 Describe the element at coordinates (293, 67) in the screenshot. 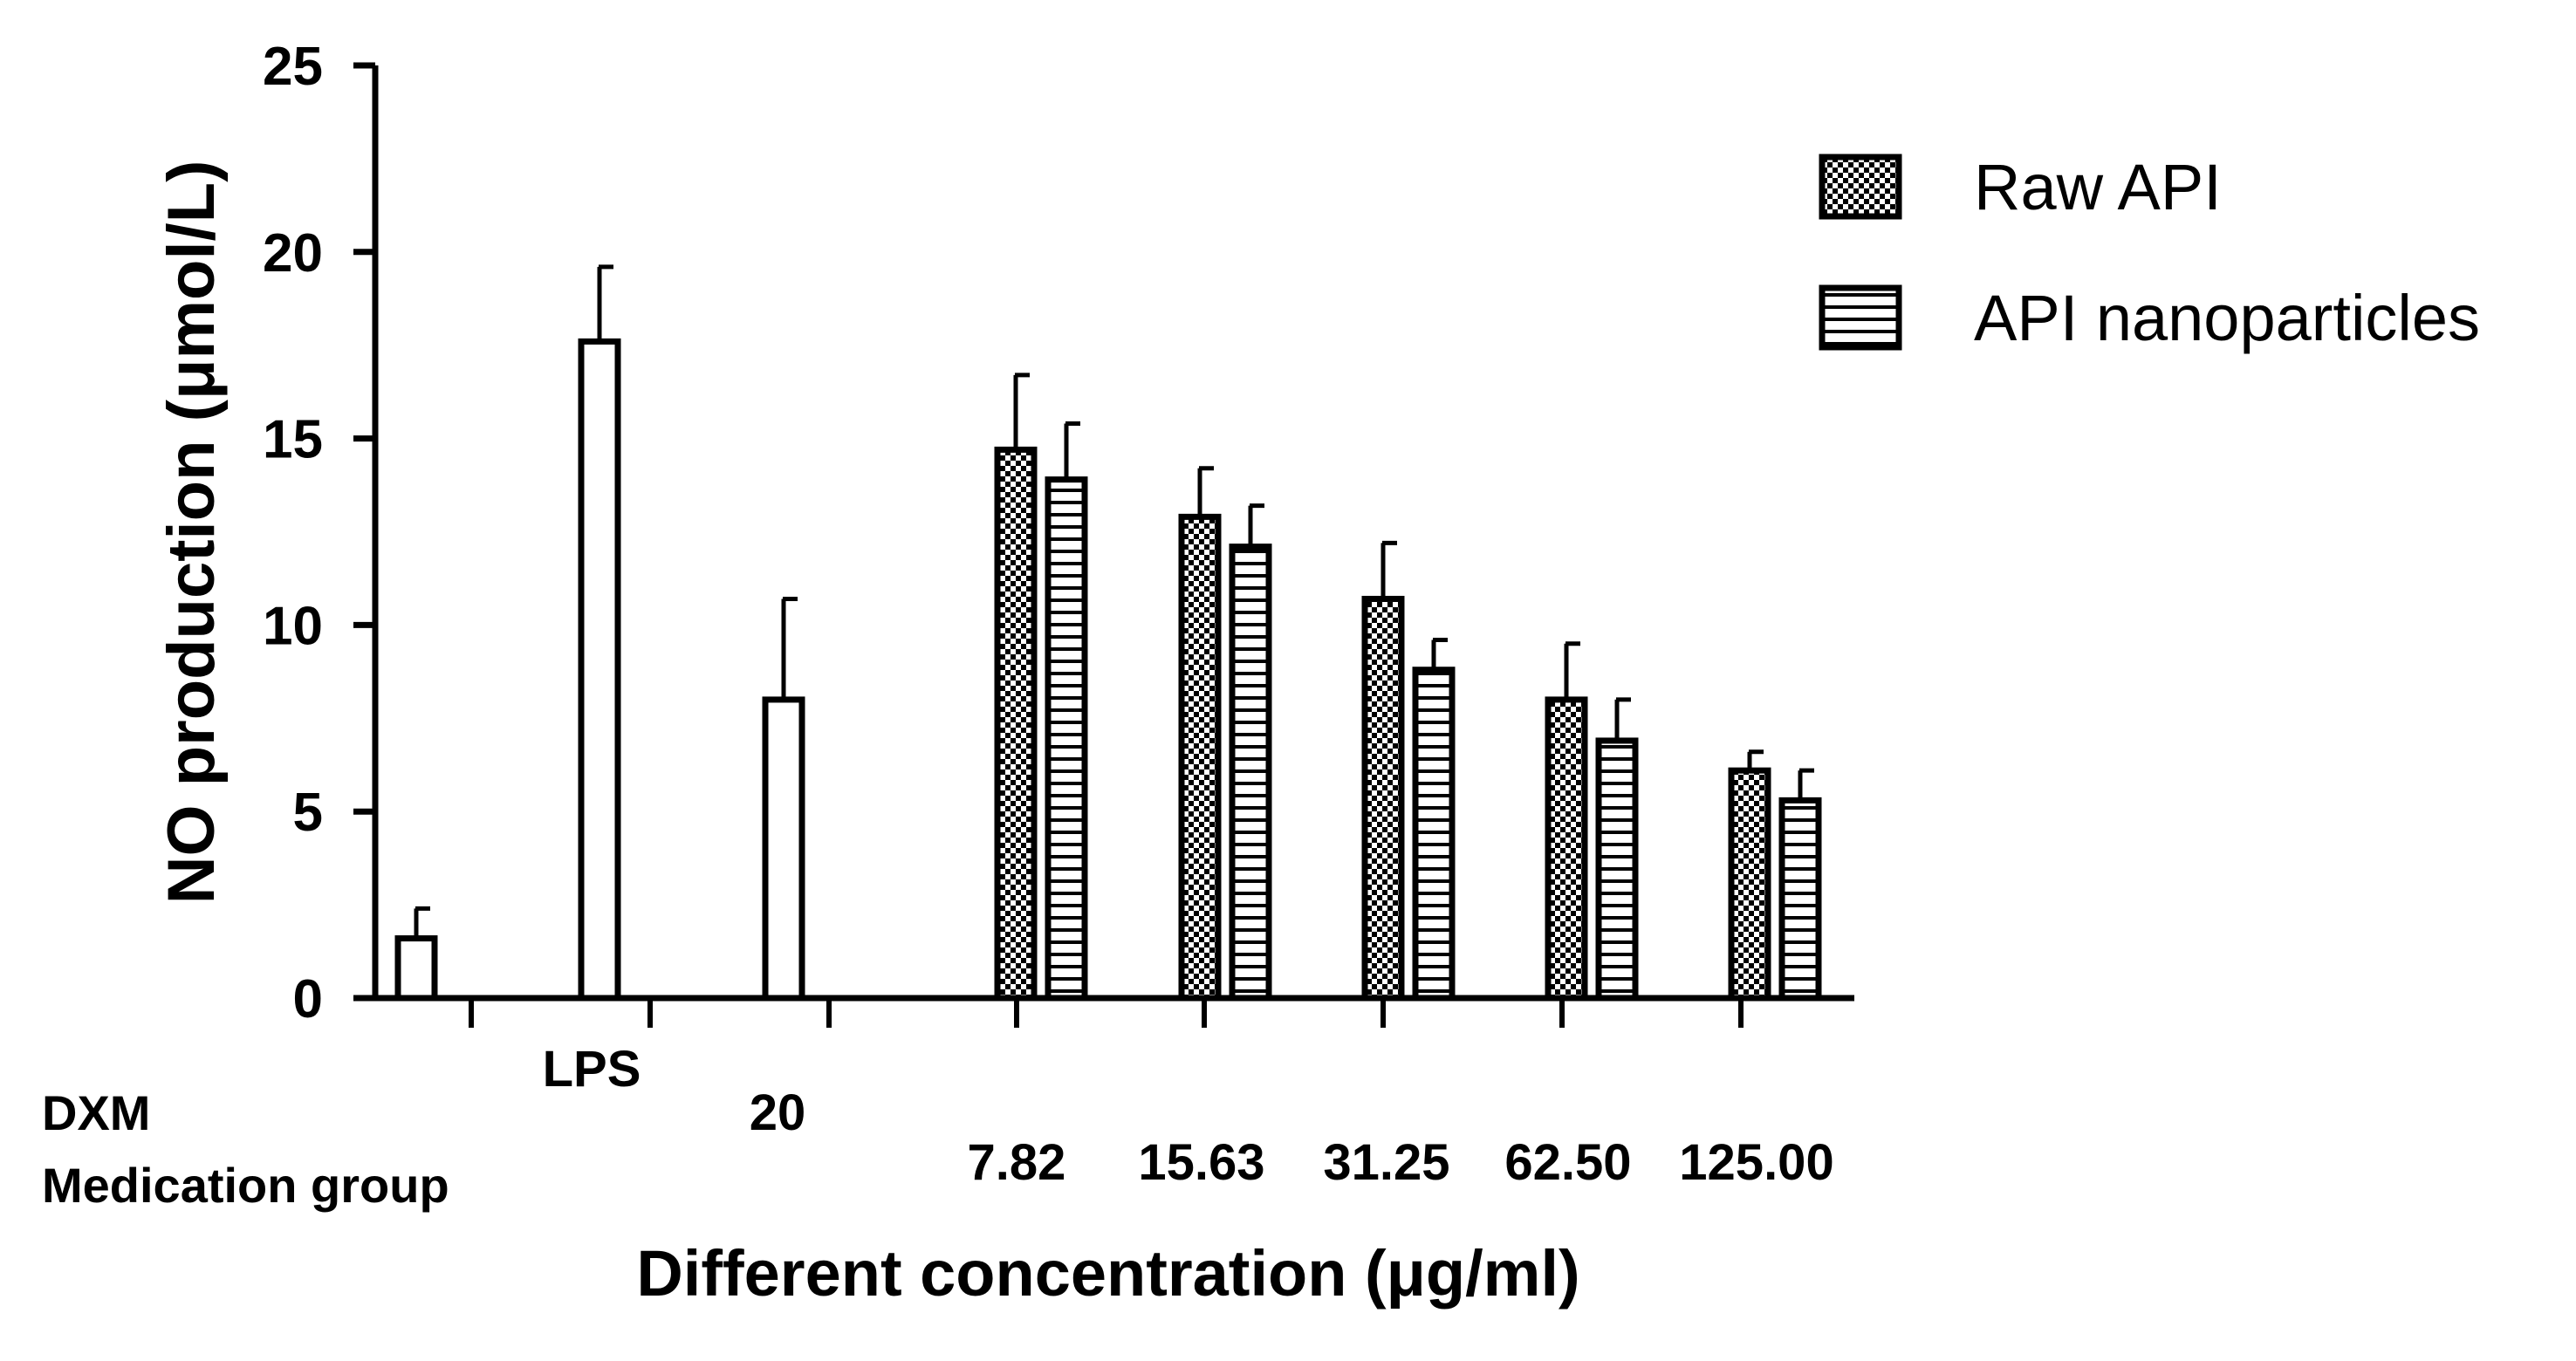

I see `y-tick-label: 25` at that location.